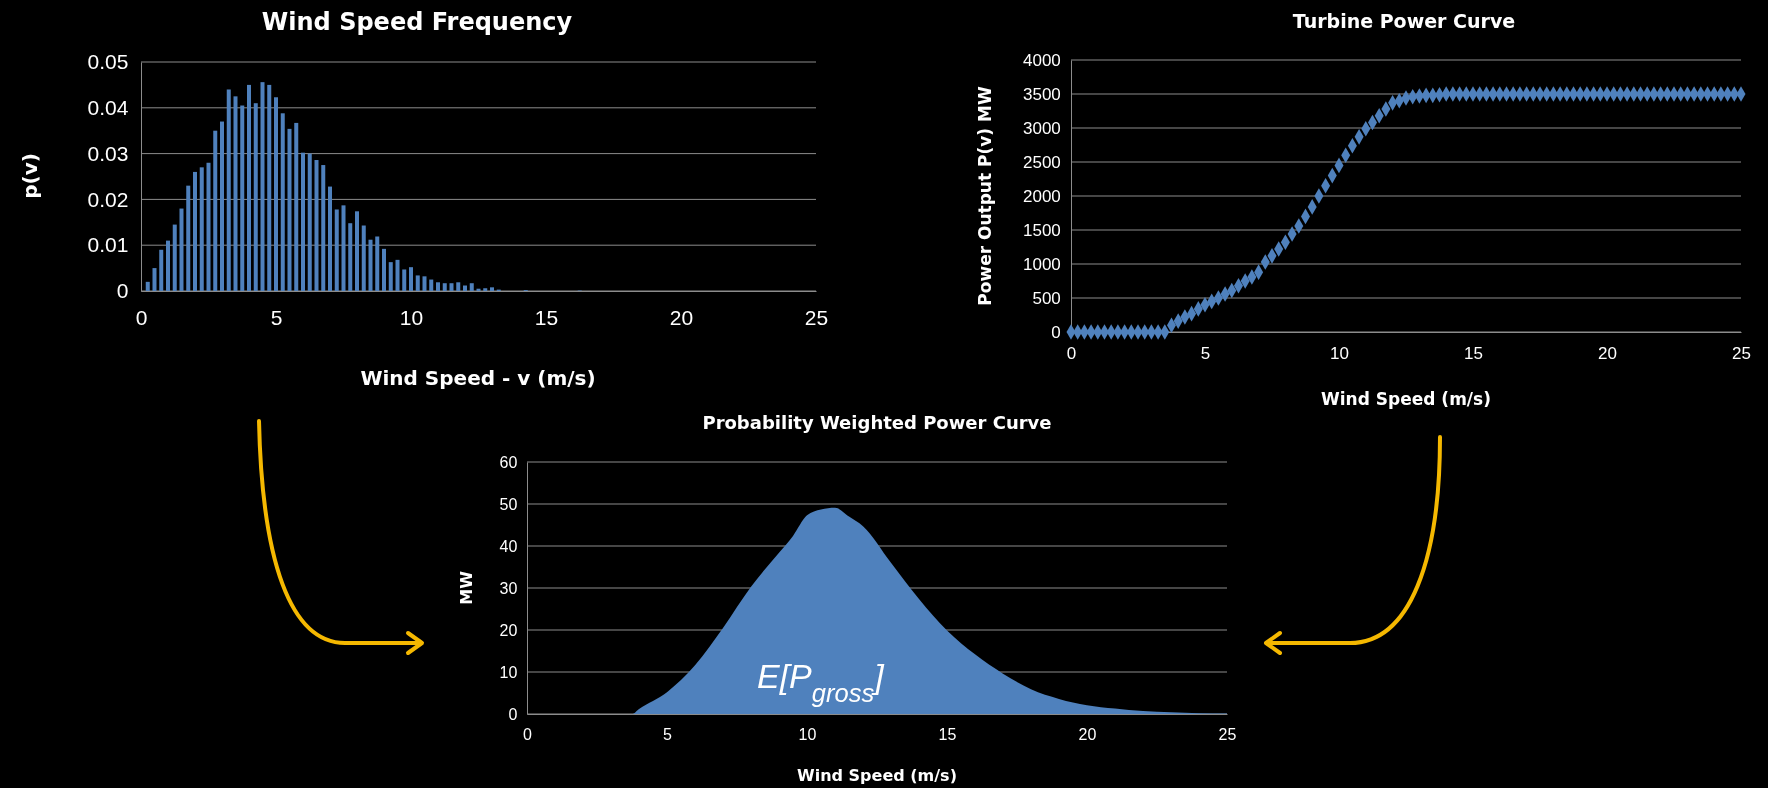 The width and height of the screenshot is (1768, 788). I want to click on y-tick-label: 0.01, so click(108, 245).